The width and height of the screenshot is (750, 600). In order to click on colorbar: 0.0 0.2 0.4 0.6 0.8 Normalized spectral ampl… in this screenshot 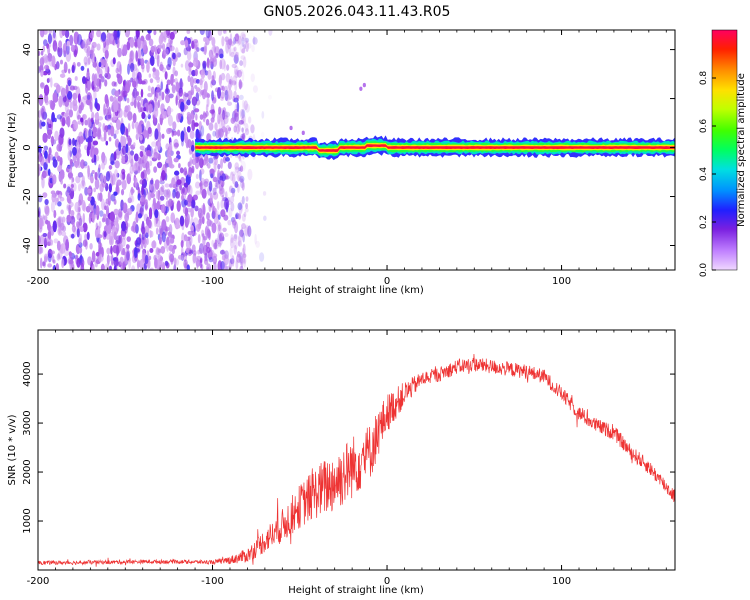, I will do `click(723, 153)`.